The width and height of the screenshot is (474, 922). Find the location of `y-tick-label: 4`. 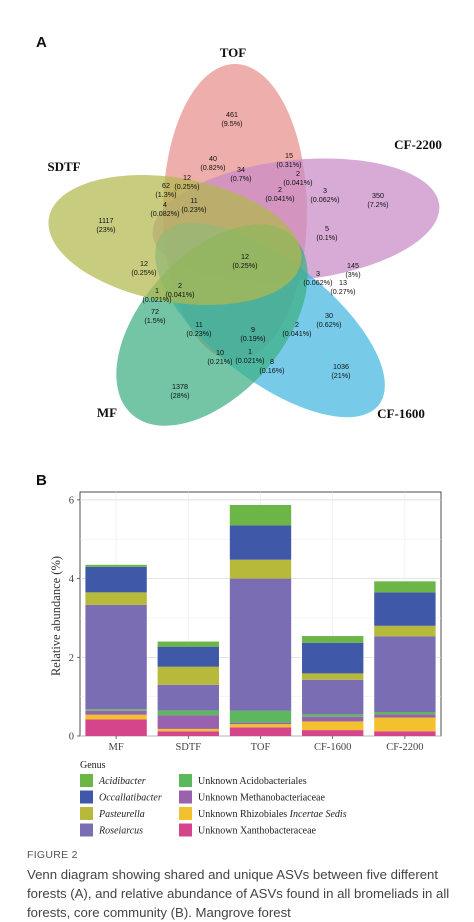

y-tick-label: 4 is located at coordinates (72, 579).